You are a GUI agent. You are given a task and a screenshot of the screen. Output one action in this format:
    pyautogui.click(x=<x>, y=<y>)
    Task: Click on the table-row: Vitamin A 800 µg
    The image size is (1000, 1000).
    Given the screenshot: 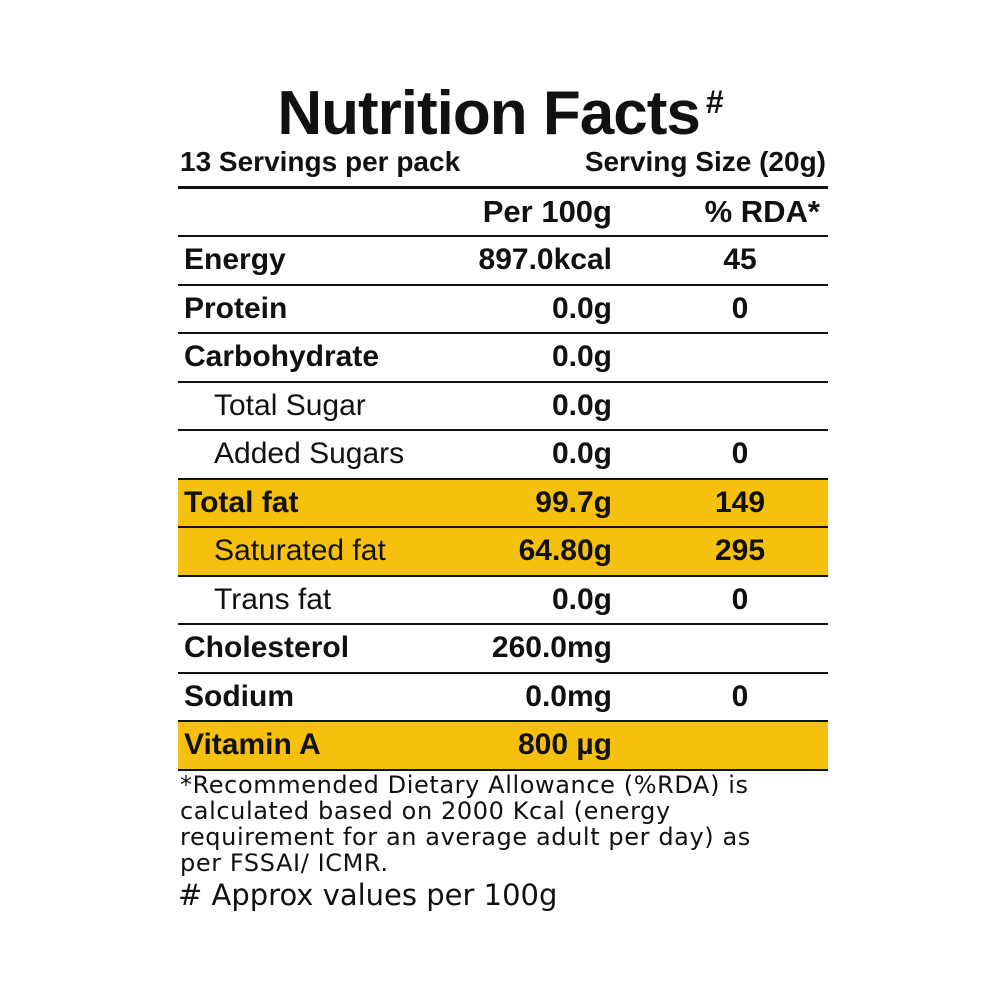 What is the action you would take?
    pyautogui.click(x=503, y=746)
    